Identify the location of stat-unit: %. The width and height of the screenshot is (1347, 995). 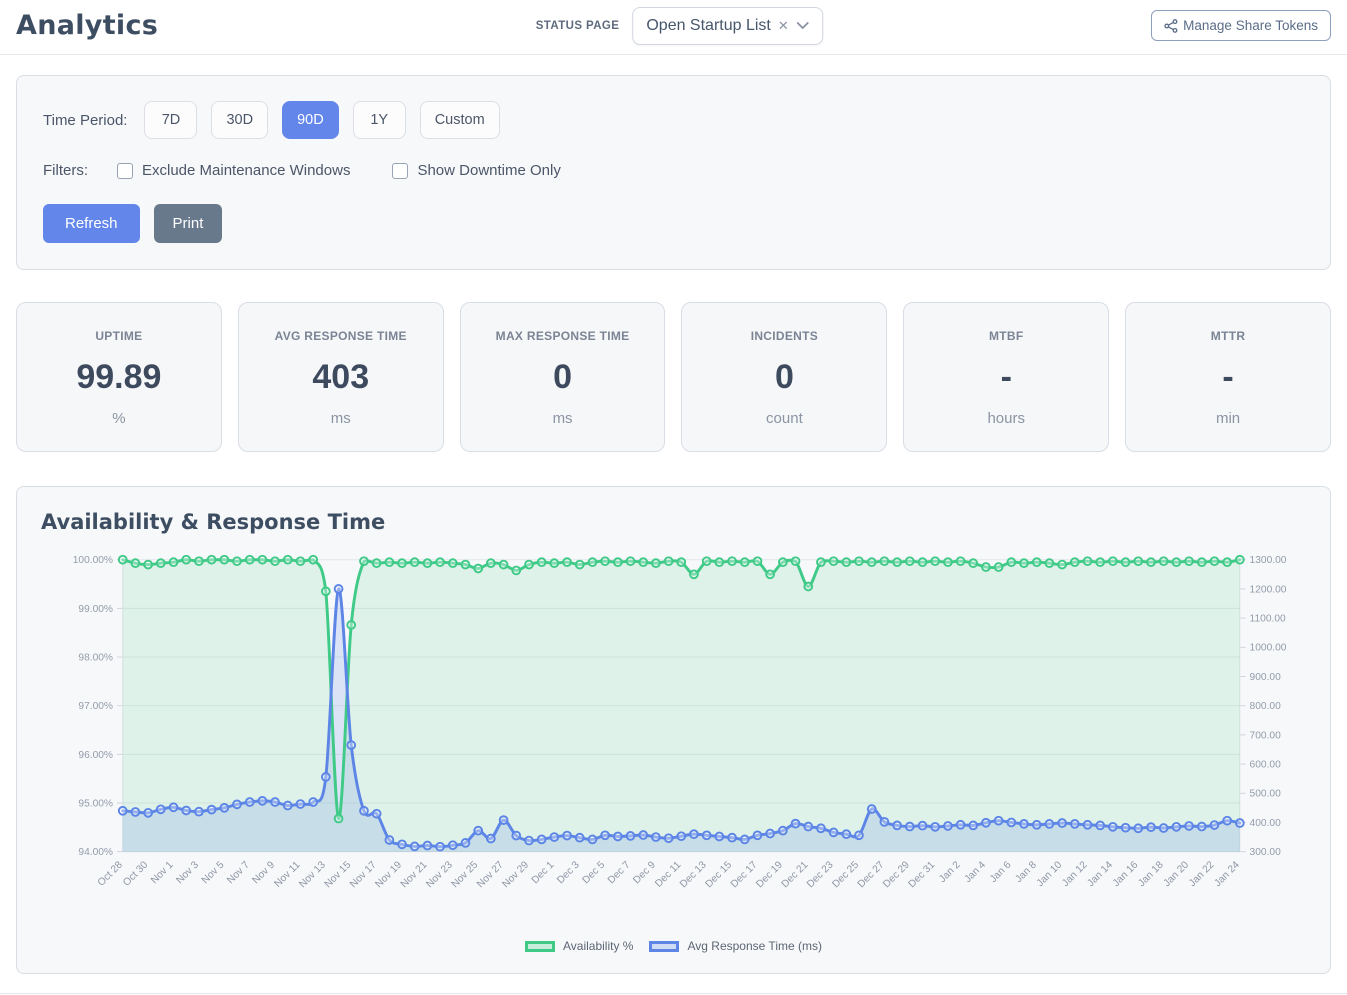
(119, 418).